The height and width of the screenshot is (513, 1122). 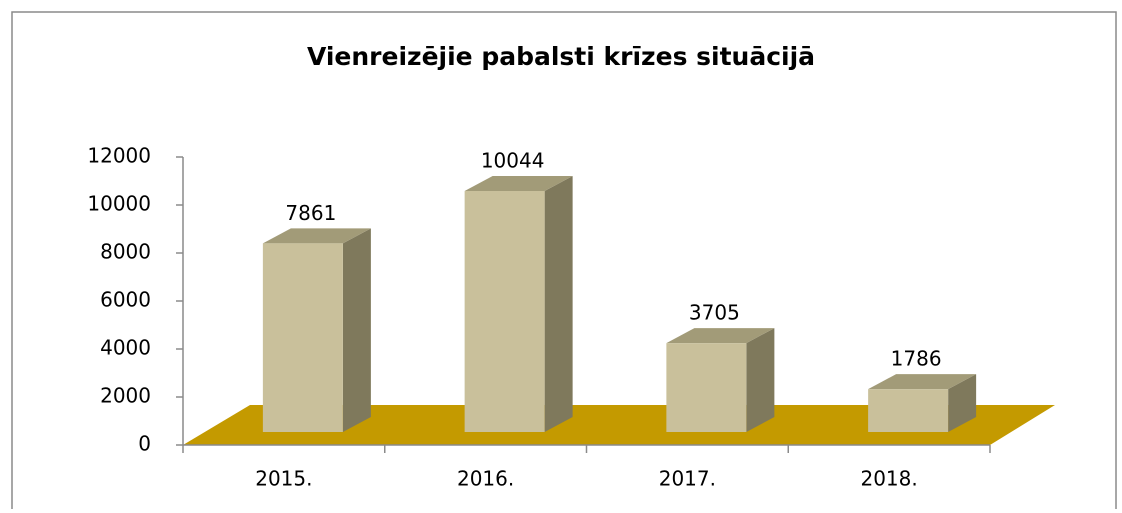 I want to click on x-tick-label: 2016., so click(x=485, y=479).